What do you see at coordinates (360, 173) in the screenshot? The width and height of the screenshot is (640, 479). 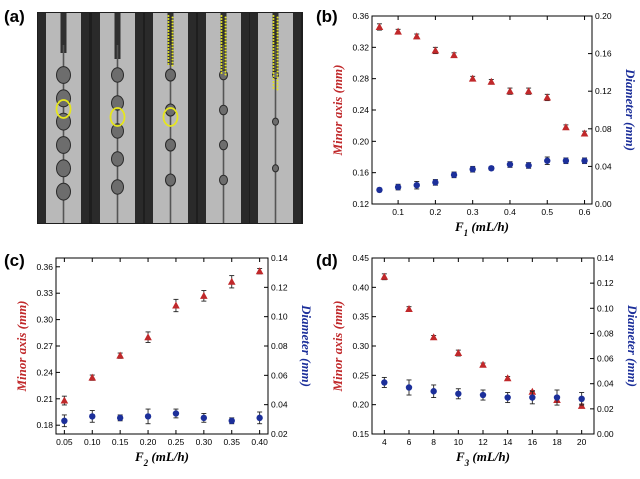 I see `y-left-tick-label: 0.16` at bounding box center [360, 173].